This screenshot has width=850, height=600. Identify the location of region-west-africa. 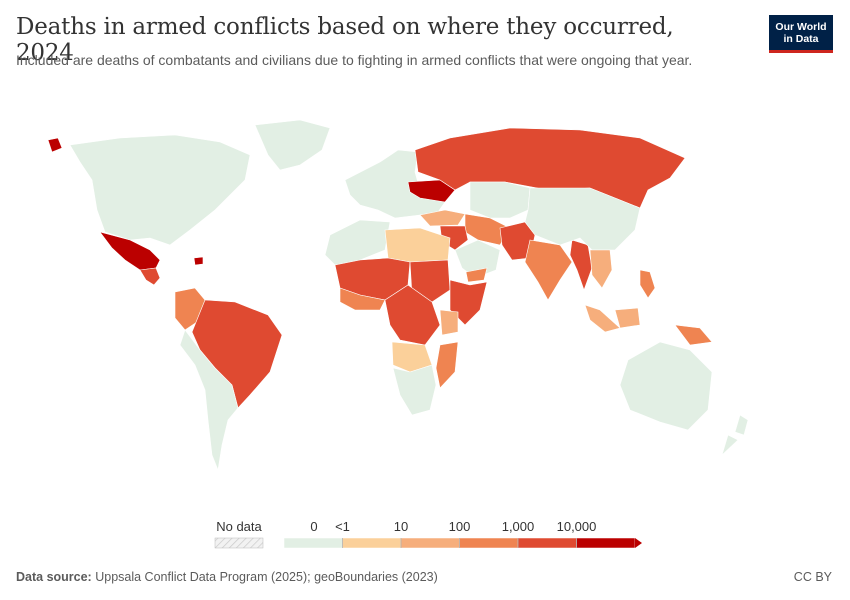
(362, 299).